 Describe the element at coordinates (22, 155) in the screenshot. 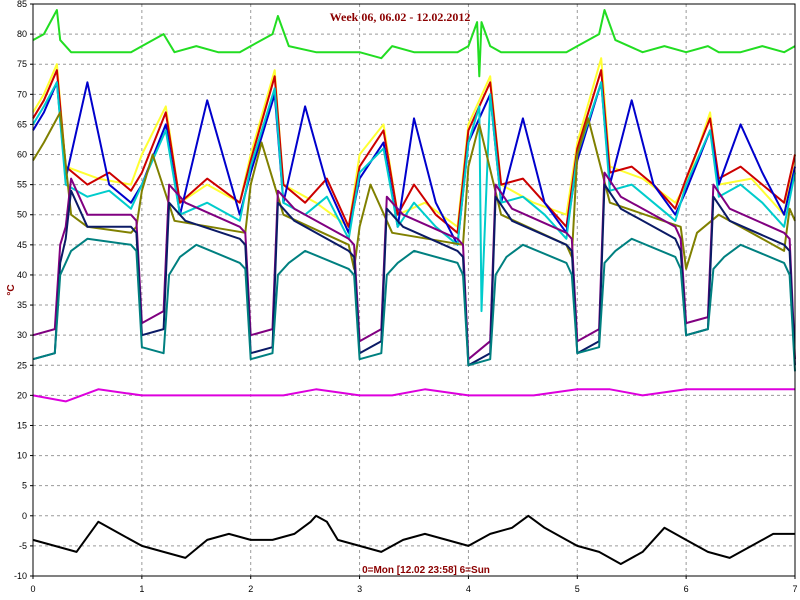

I see `y-tick-label: 60` at that location.